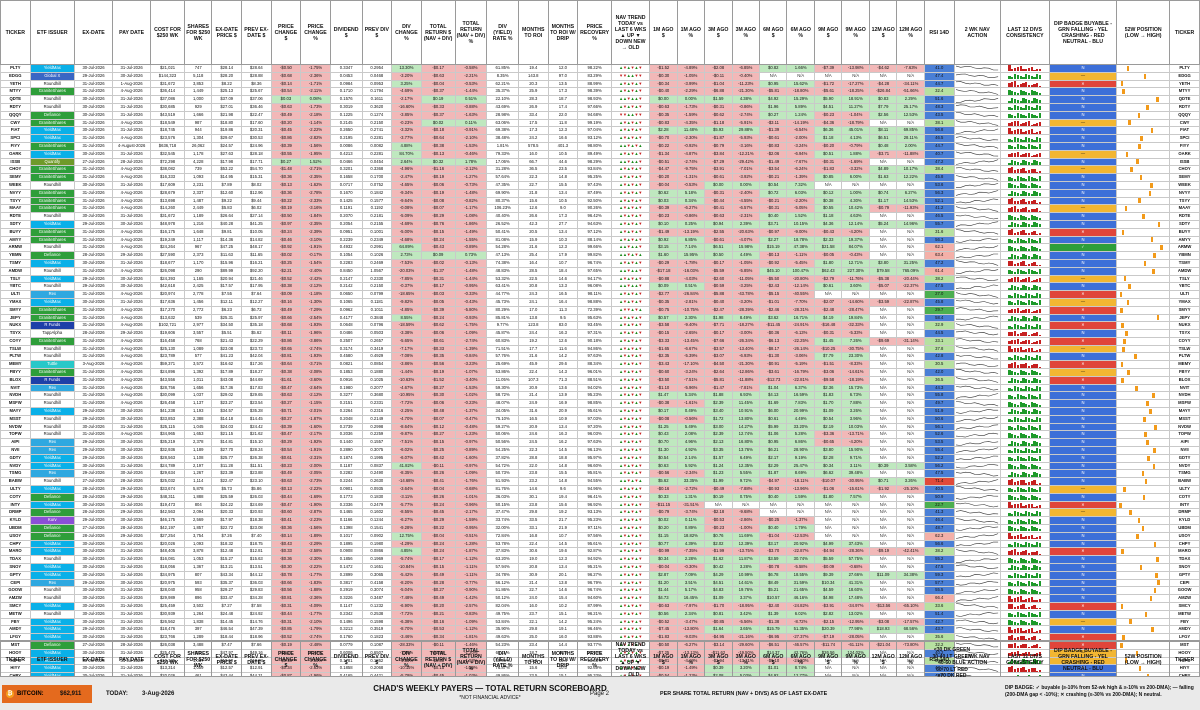 This screenshot has height=710, width=1200. I want to click on ticker-cell-right: NVDW, so click(1184, 427).